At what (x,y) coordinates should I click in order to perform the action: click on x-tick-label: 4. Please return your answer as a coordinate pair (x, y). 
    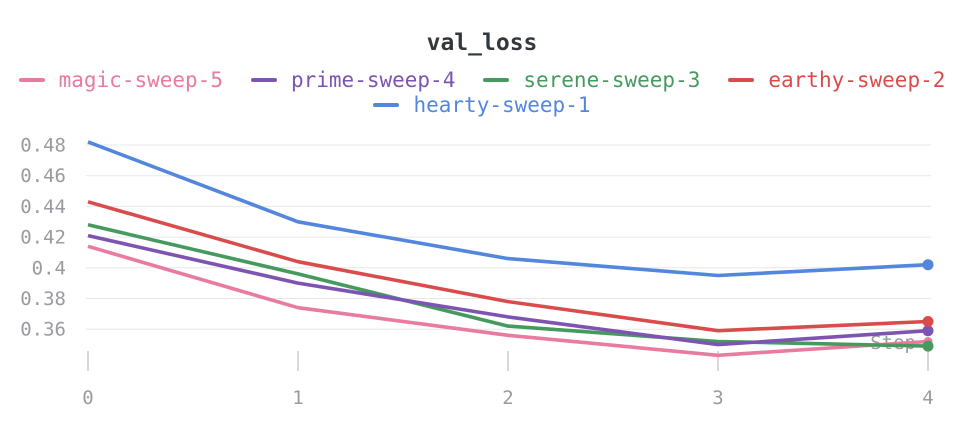
    Looking at the image, I should click on (927, 398).